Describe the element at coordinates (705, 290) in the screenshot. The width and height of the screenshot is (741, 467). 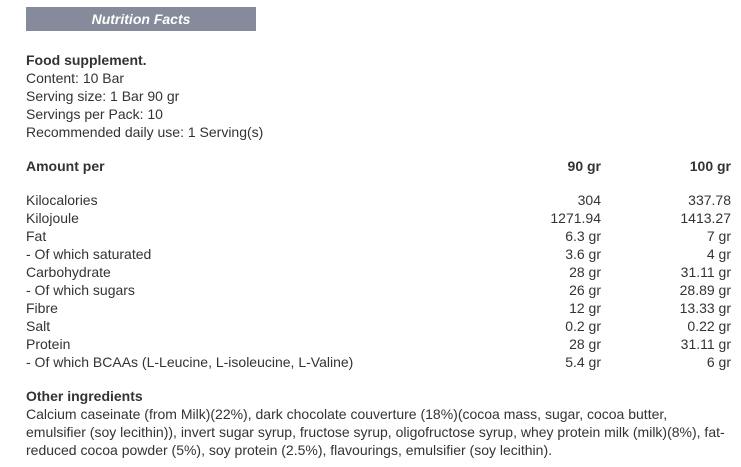
I see `value-100gr: 28.89 gr` at that location.